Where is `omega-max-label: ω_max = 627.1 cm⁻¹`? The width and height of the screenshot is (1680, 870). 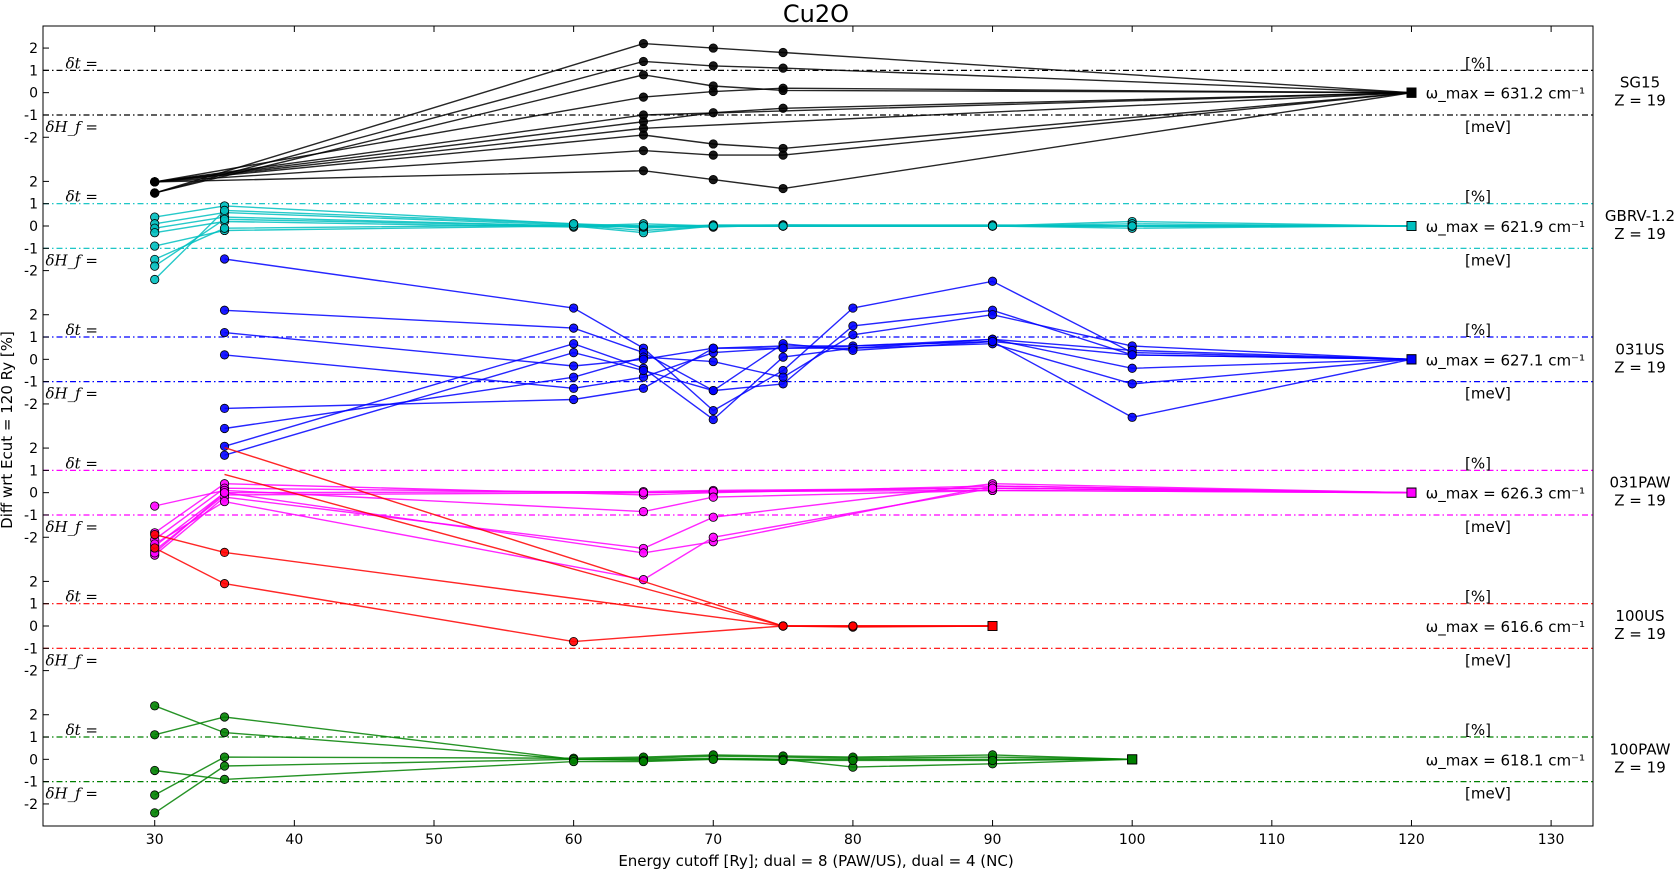 omega-max-label: ω_max = 627.1 cm⁻¹ is located at coordinates (1505, 360).